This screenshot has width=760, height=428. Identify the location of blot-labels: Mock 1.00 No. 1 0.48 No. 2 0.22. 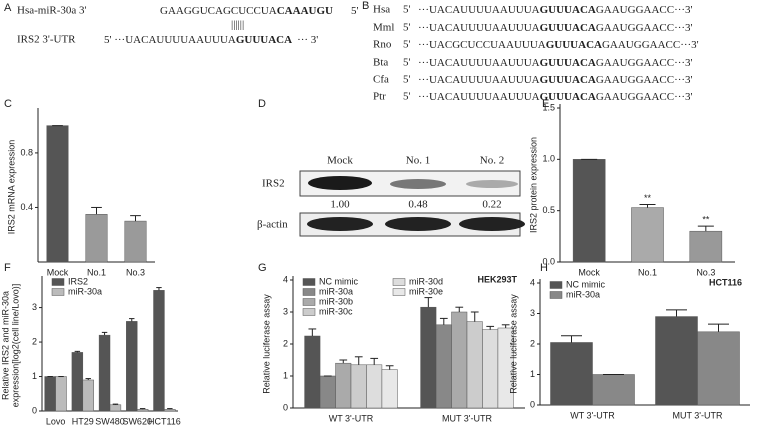
(415, 183).